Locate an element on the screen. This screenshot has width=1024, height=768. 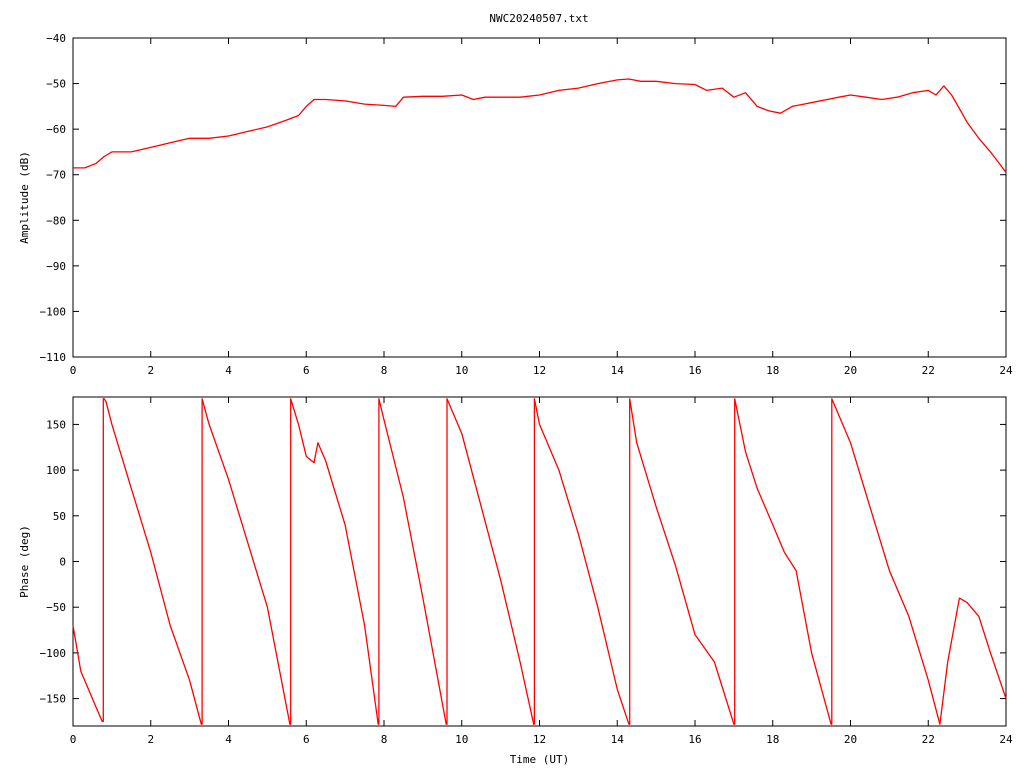
phase-y-tick-label: 100 is located at coordinates (56, 470).